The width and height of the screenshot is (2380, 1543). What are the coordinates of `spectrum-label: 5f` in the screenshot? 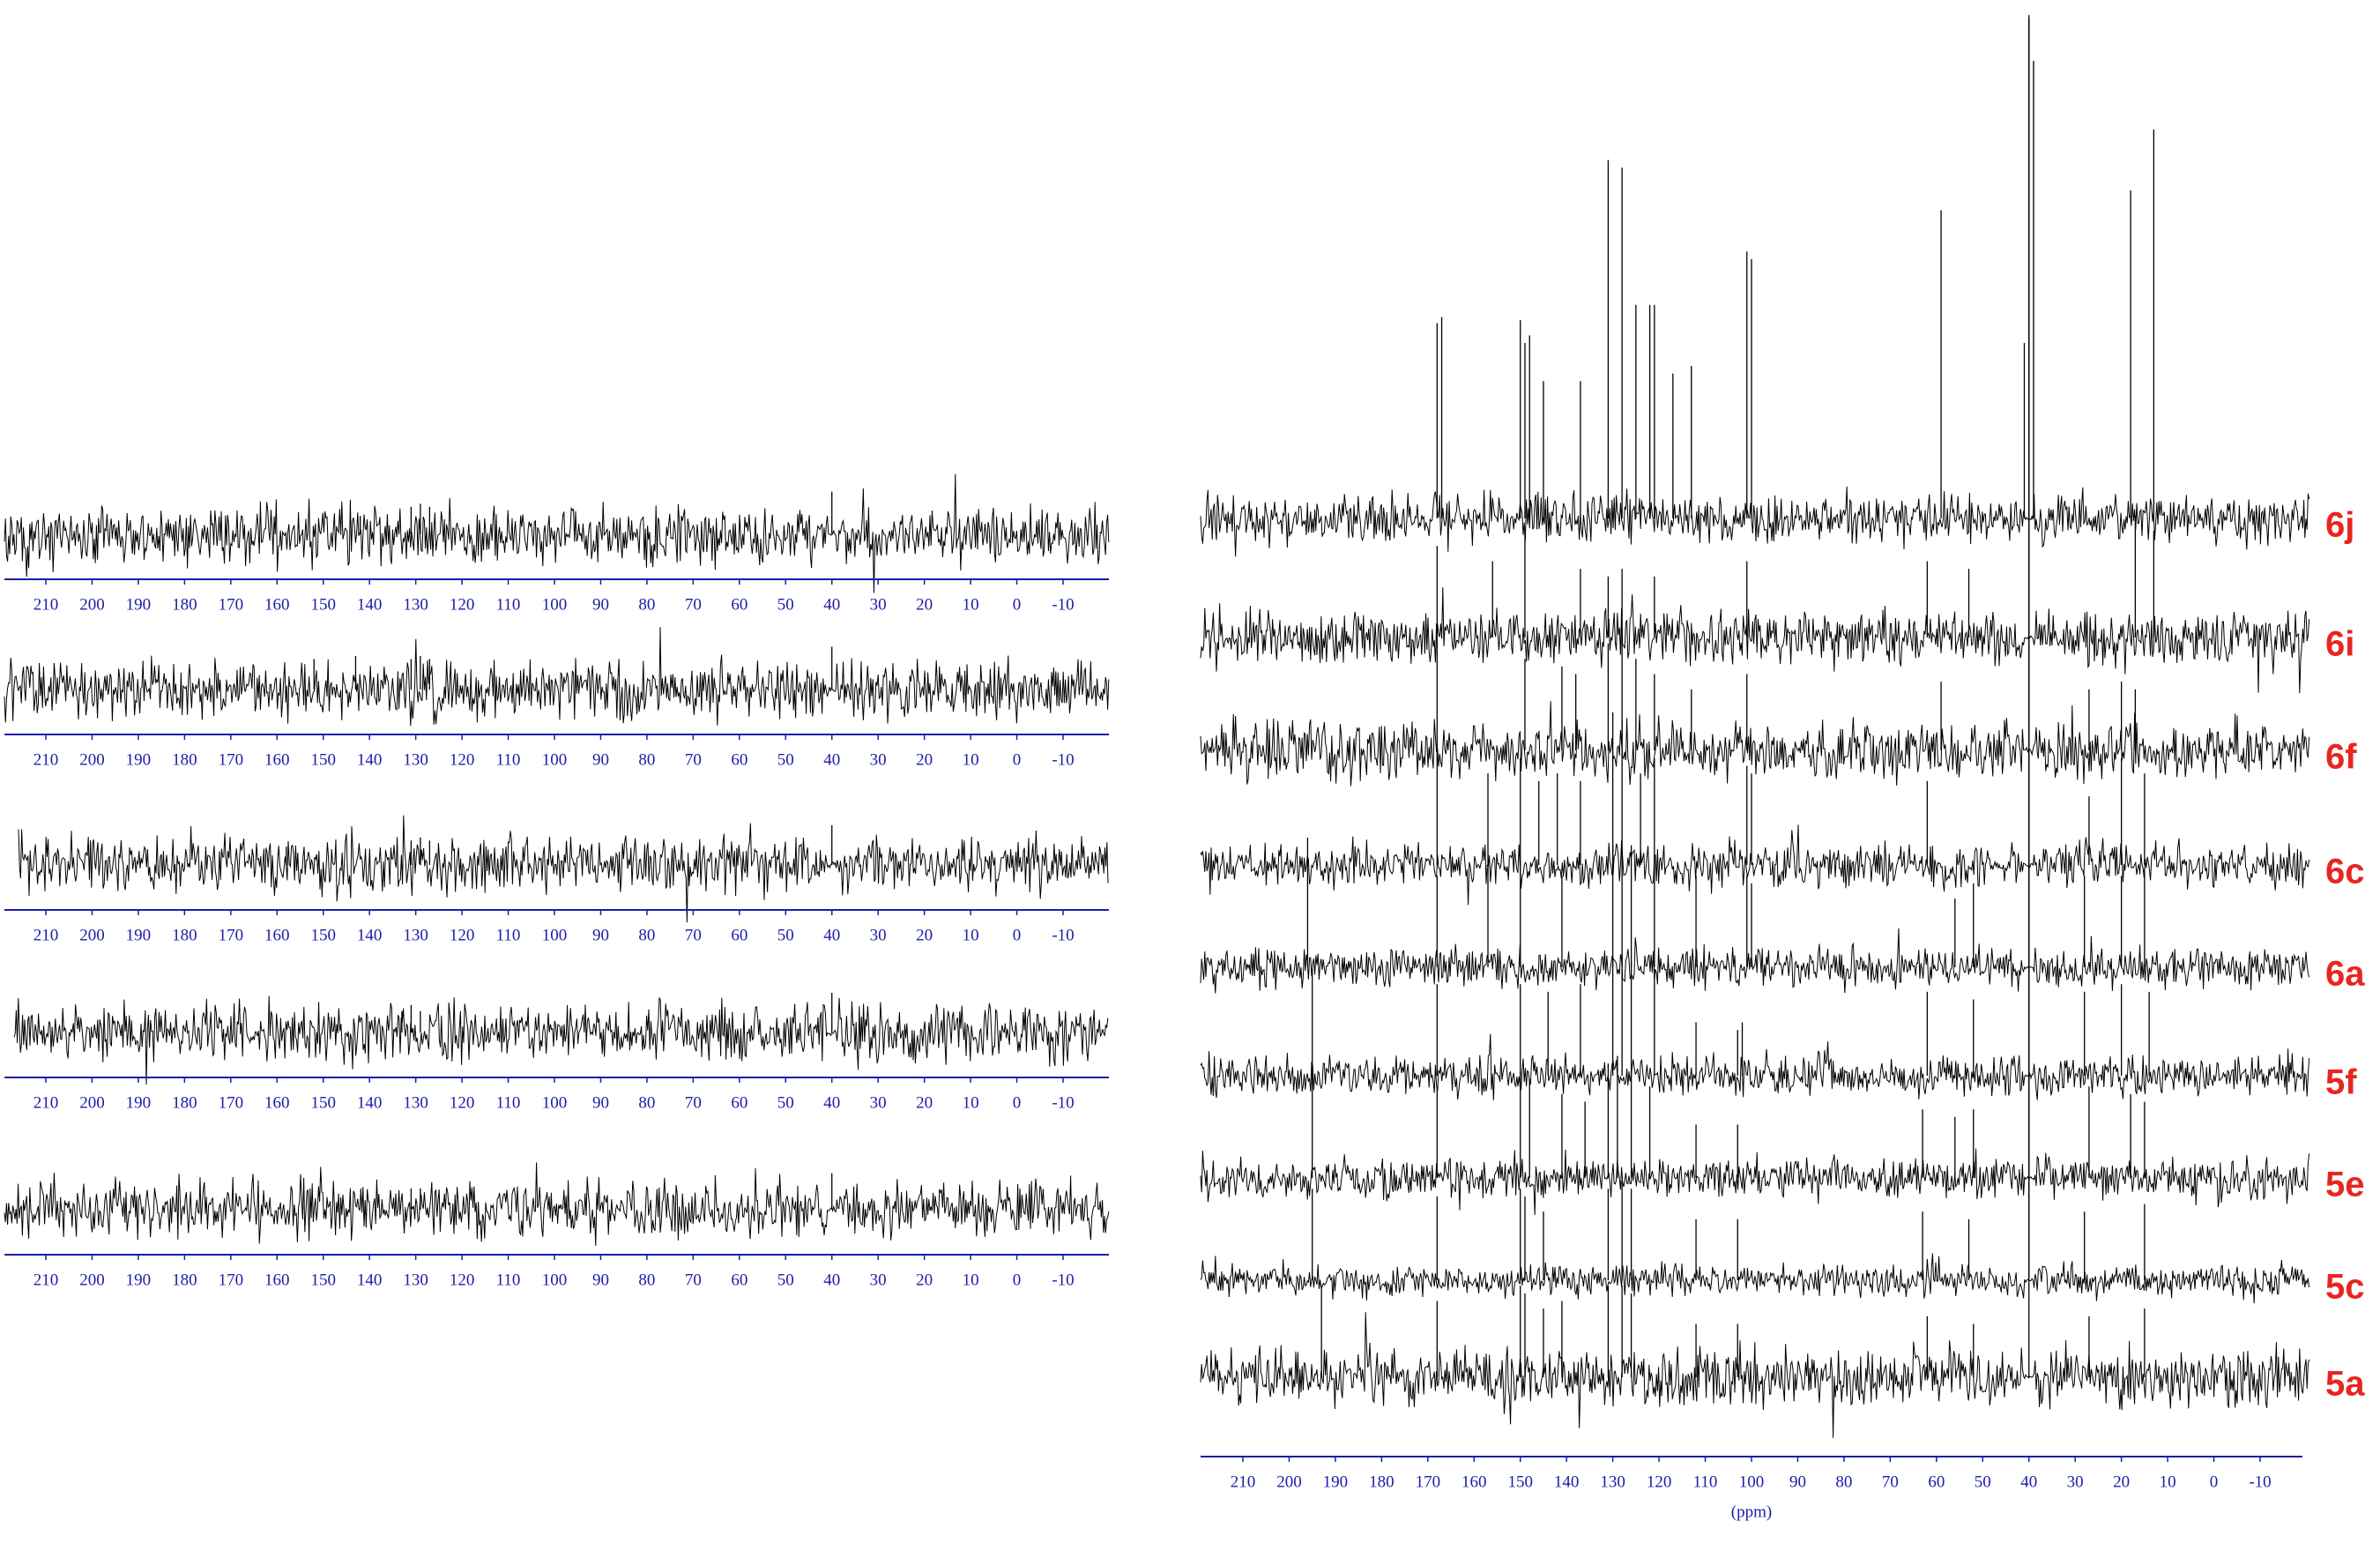 It's located at (2341, 1082).